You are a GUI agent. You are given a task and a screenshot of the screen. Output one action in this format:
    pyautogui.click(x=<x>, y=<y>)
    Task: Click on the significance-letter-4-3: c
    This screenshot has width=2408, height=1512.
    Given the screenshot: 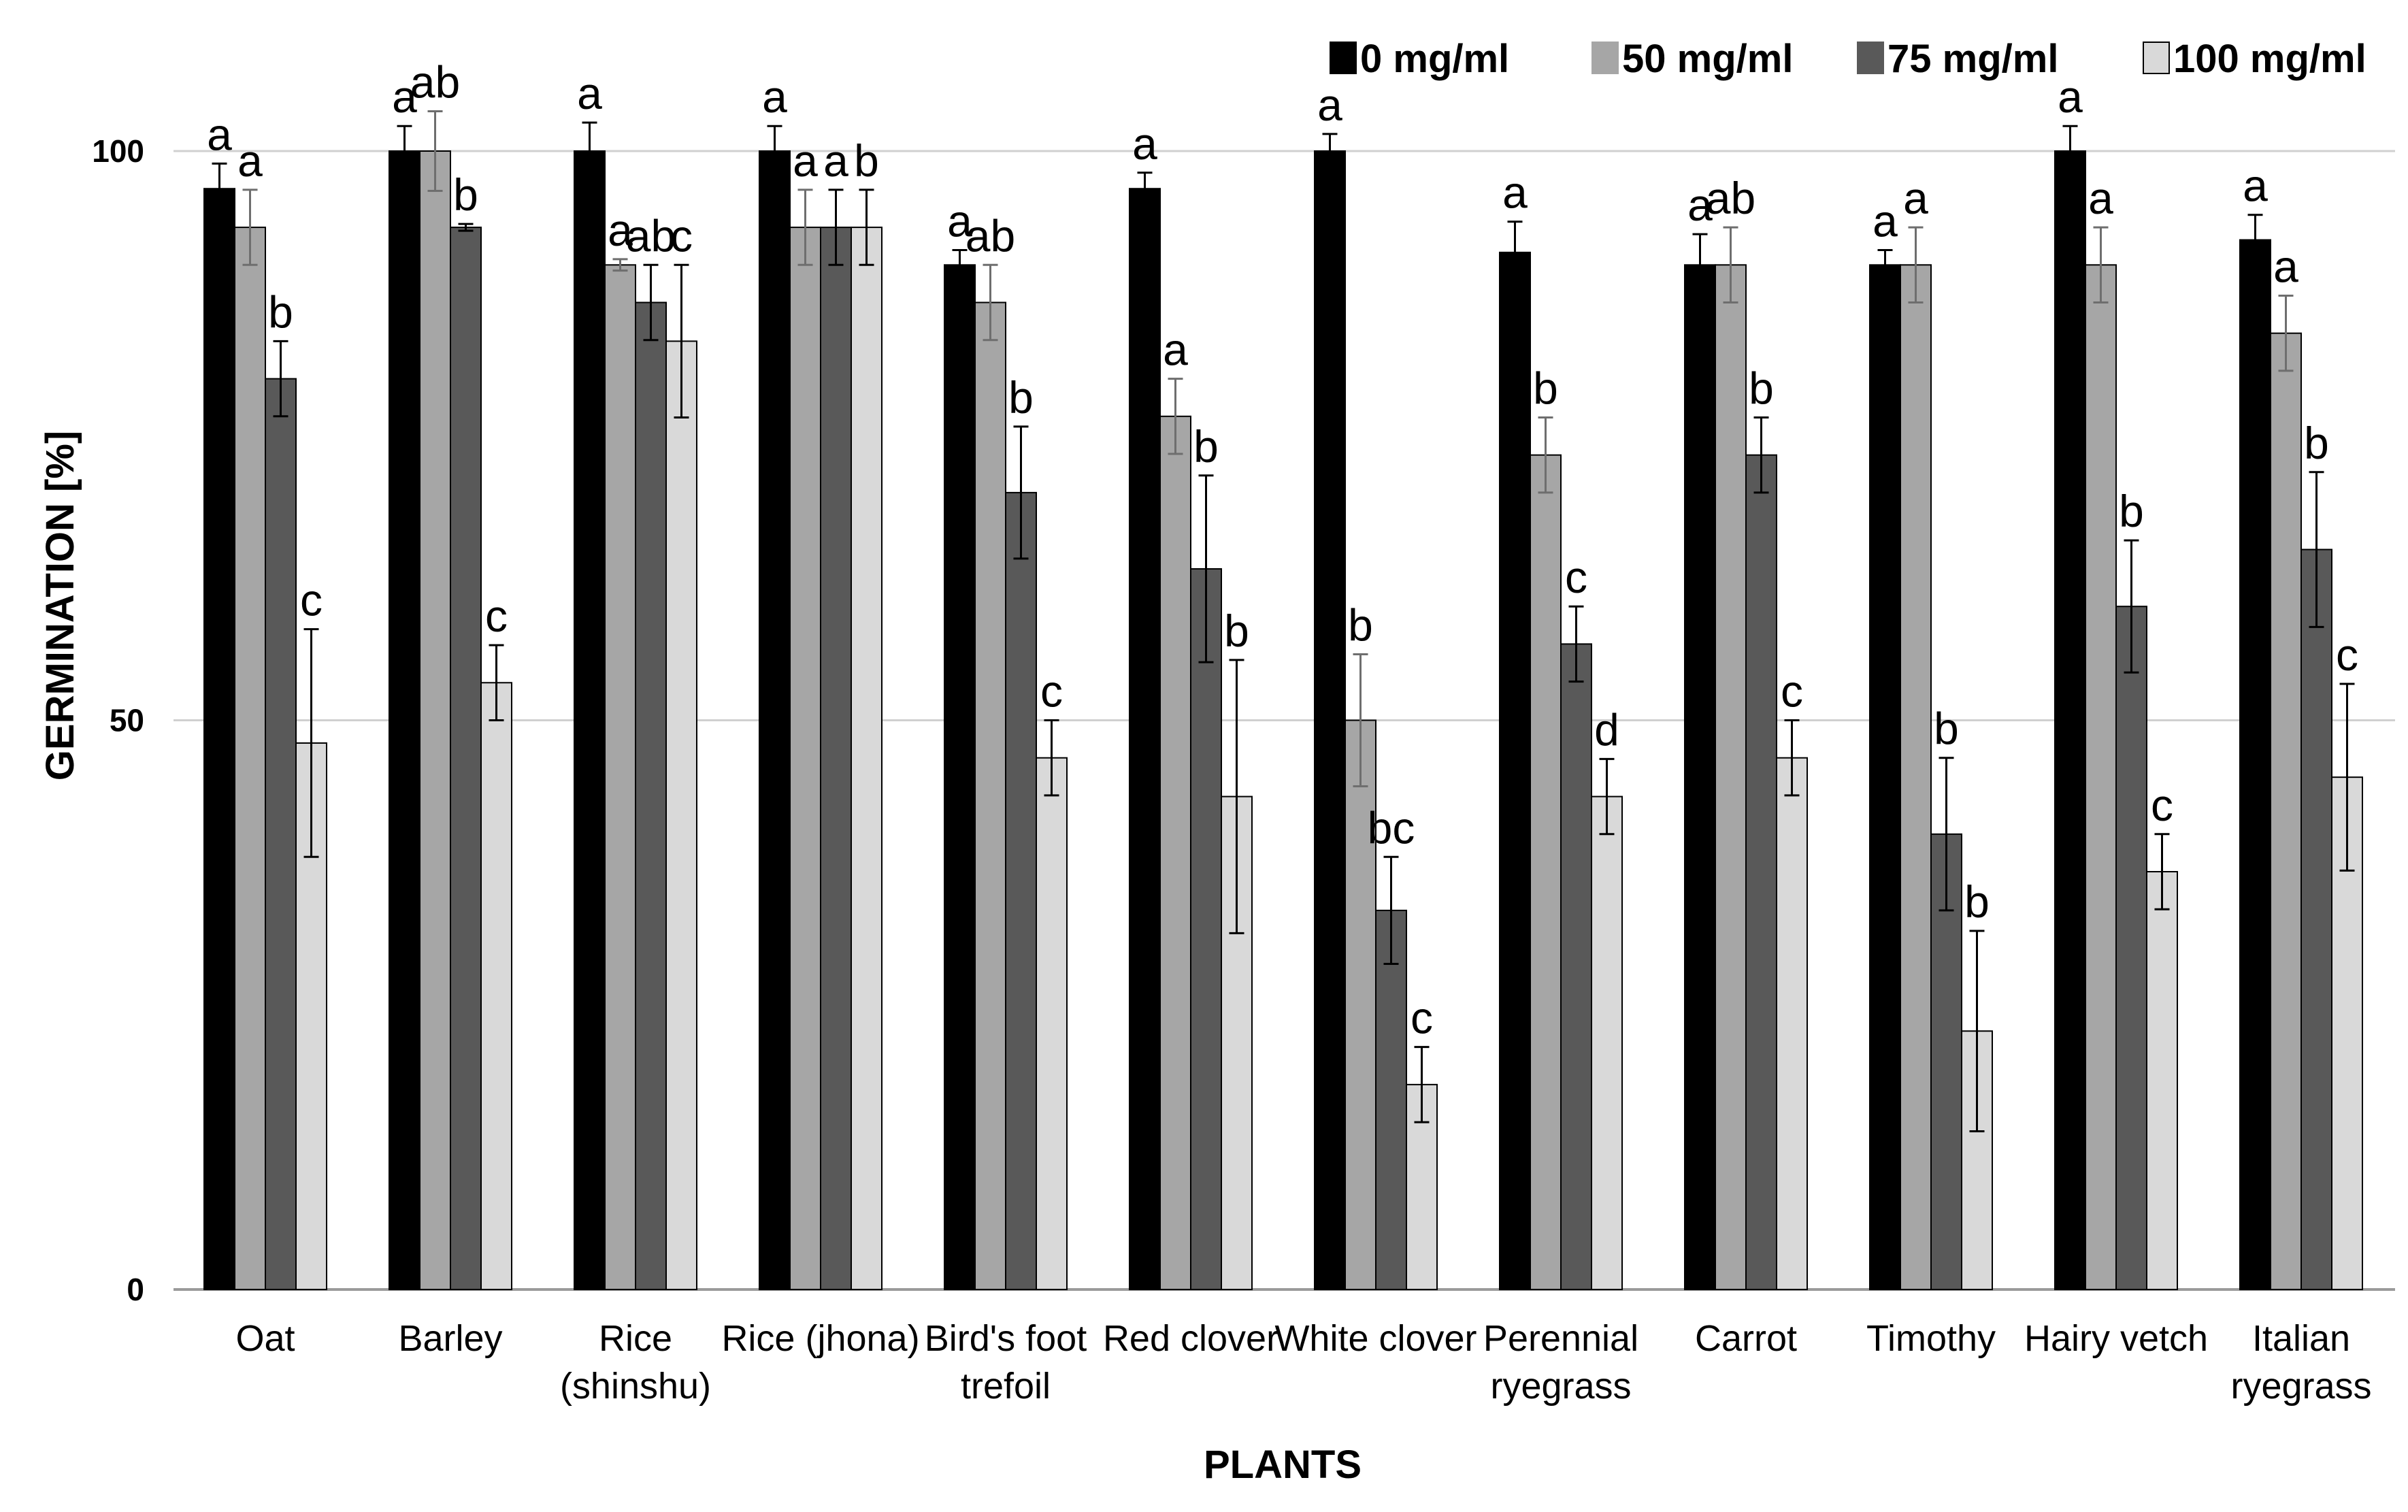 What is the action you would take?
    pyautogui.click(x=1051, y=691)
    